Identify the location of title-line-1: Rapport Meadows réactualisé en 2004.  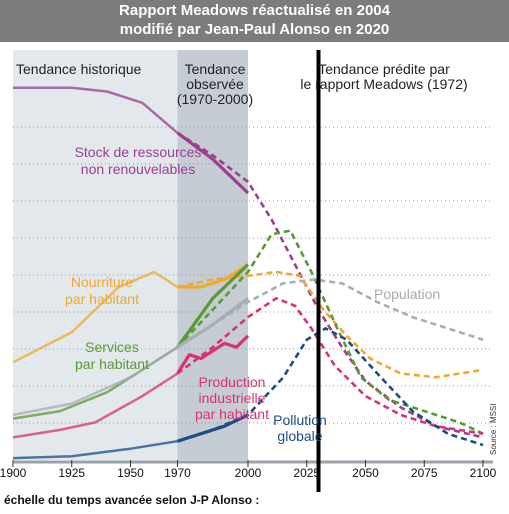
(254, 10).